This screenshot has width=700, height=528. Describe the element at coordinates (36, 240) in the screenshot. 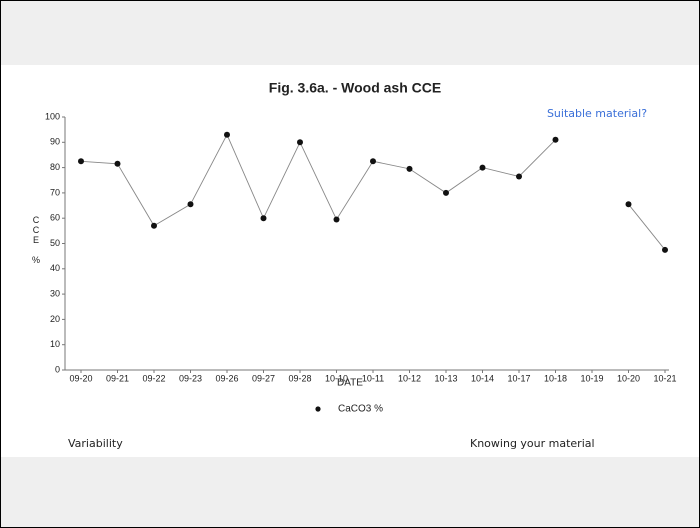

I see `y-axis-label: CCE %` at that location.